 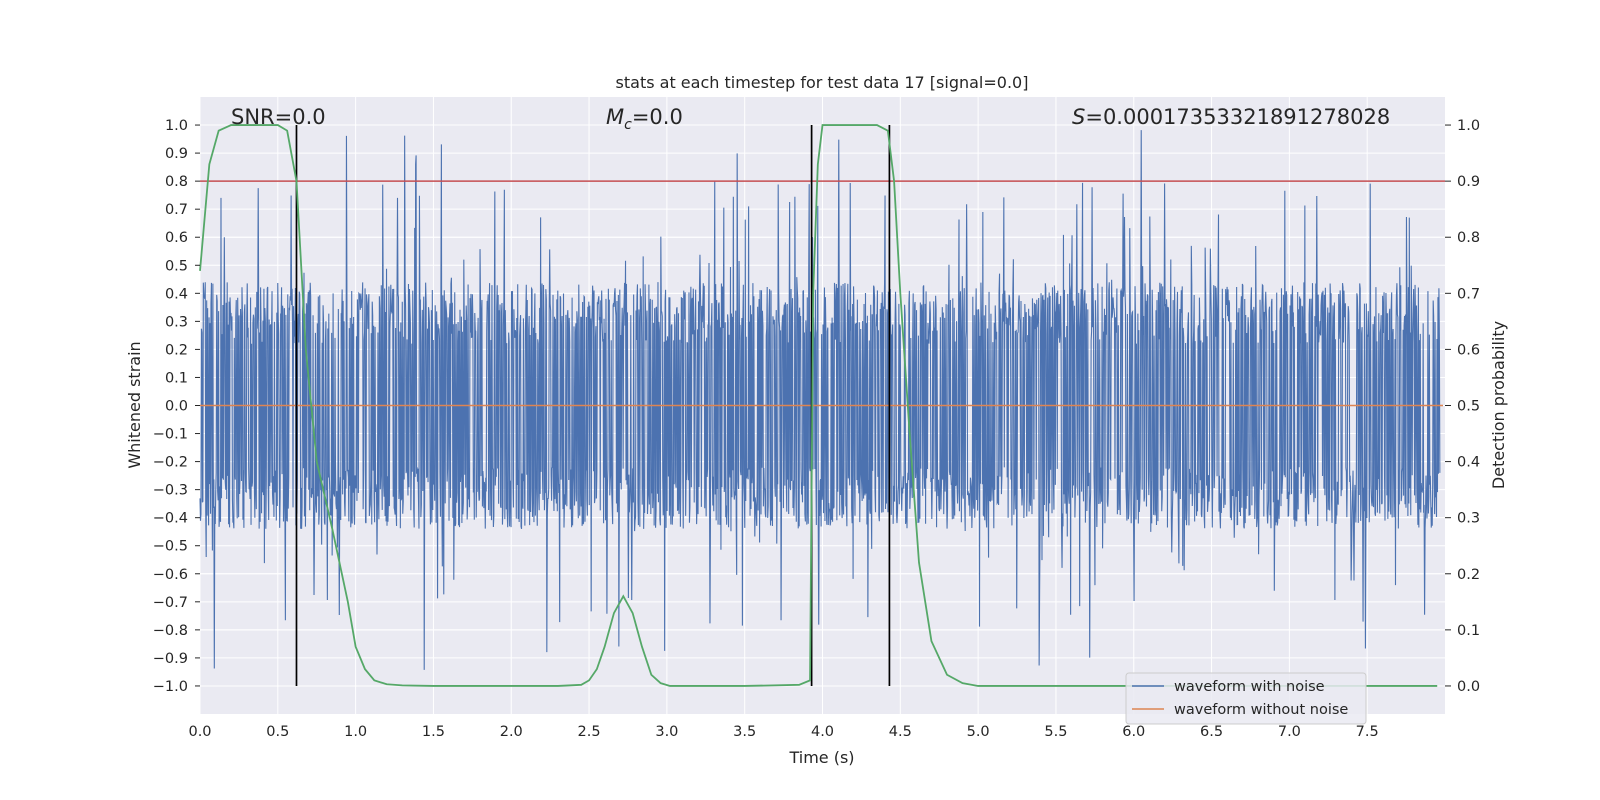 What do you see at coordinates (170, 631) in the screenshot?
I see `y-tick-label: −0.8` at bounding box center [170, 631].